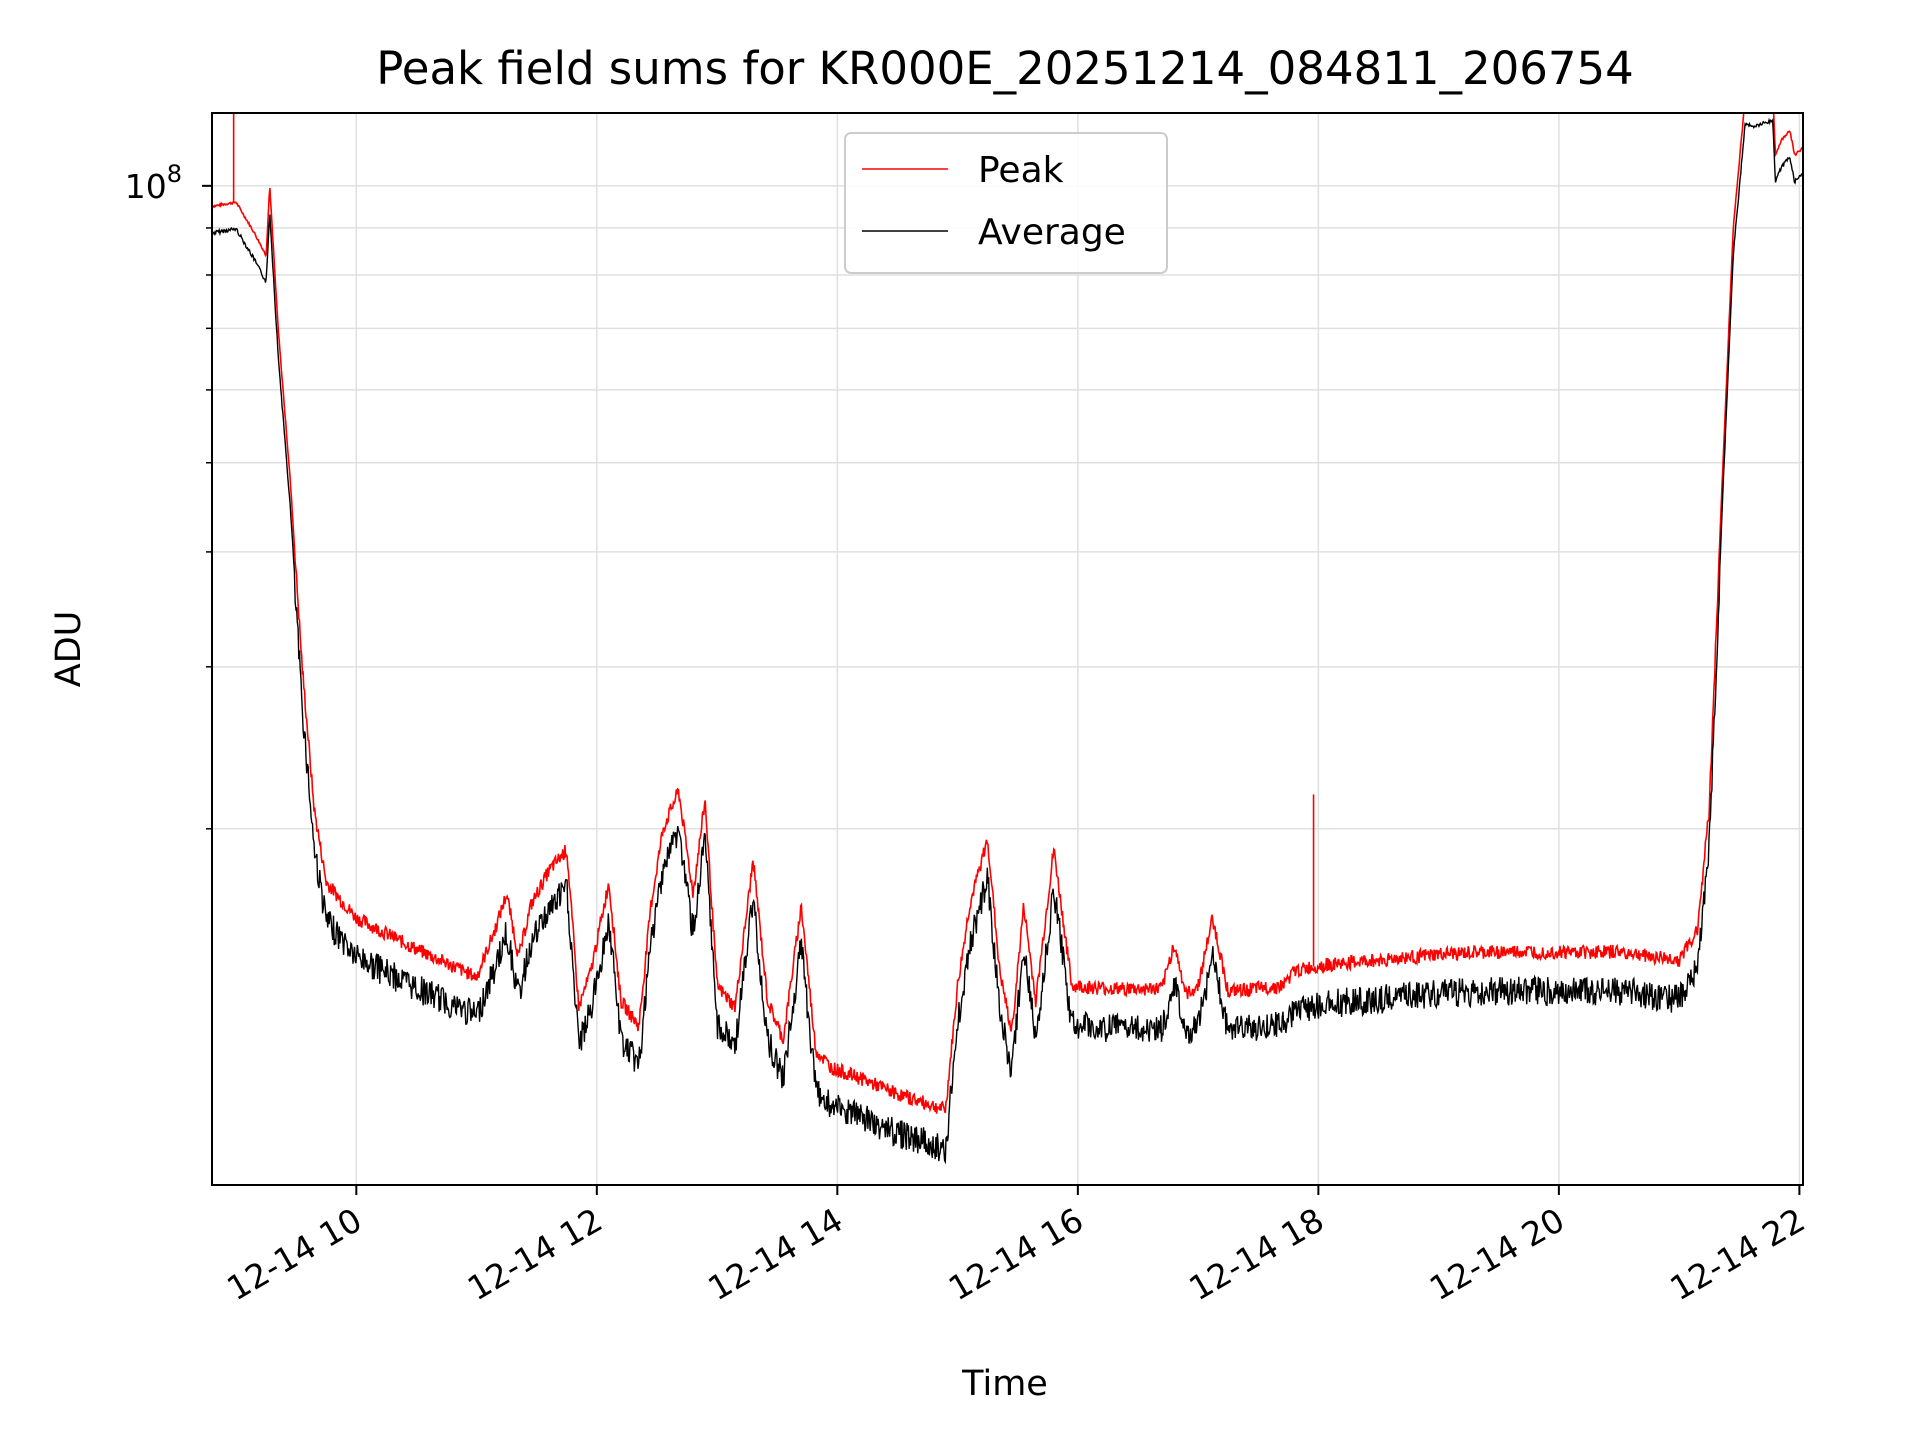 The height and width of the screenshot is (1440, 1920). I want to click on y-axis-ticks: 108, so click(168, 495).